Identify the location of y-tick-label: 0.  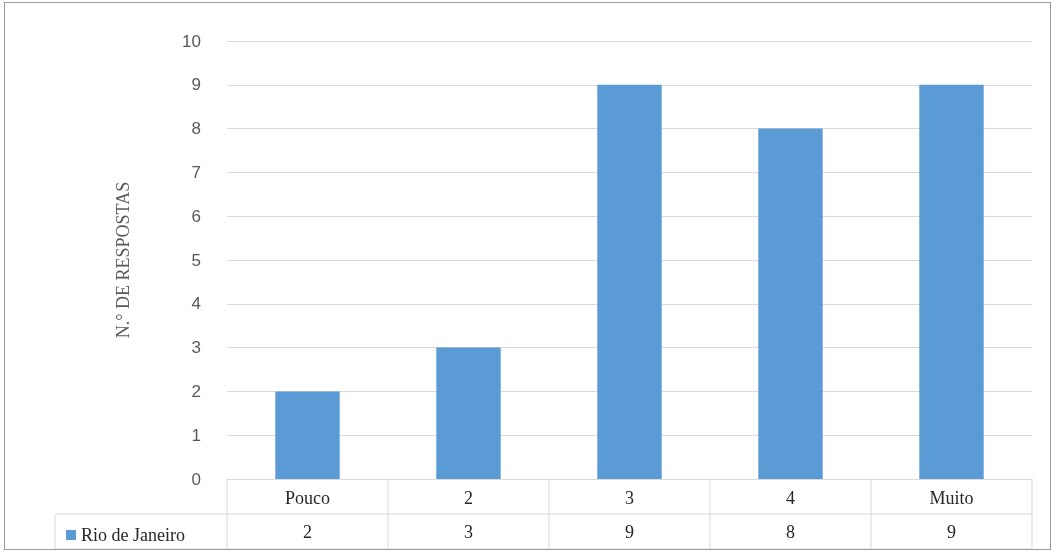
(196, 479).